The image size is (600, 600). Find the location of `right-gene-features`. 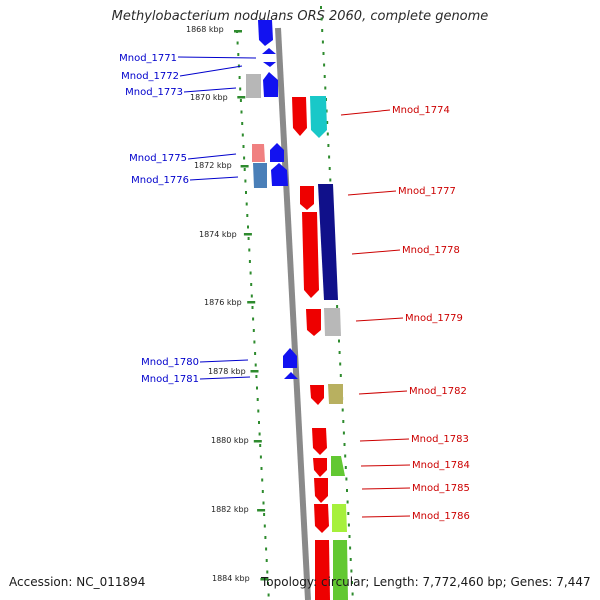

right-gene-features is located at coordinates (320, 348).